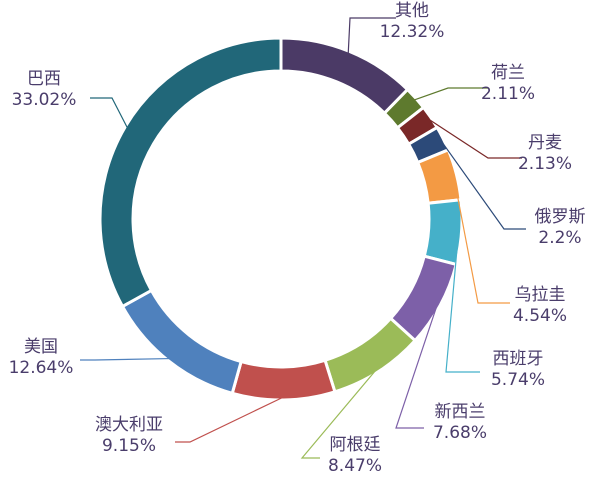 This screenshot has height=479, width=596. Describe the element at coordinates (41, 347) in the screenshot. I see `slice-name-label: 美国` at that location.